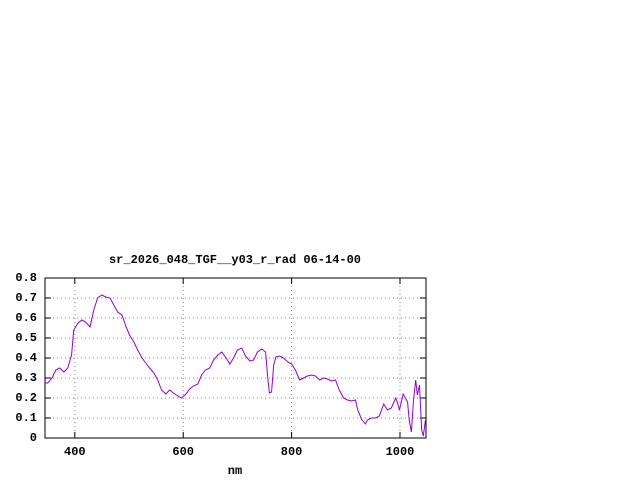  What do you see at coordinates (26, 318) in the screenshot?
I see `y-tick-label: 0.6` at bounding box center [26, 318].